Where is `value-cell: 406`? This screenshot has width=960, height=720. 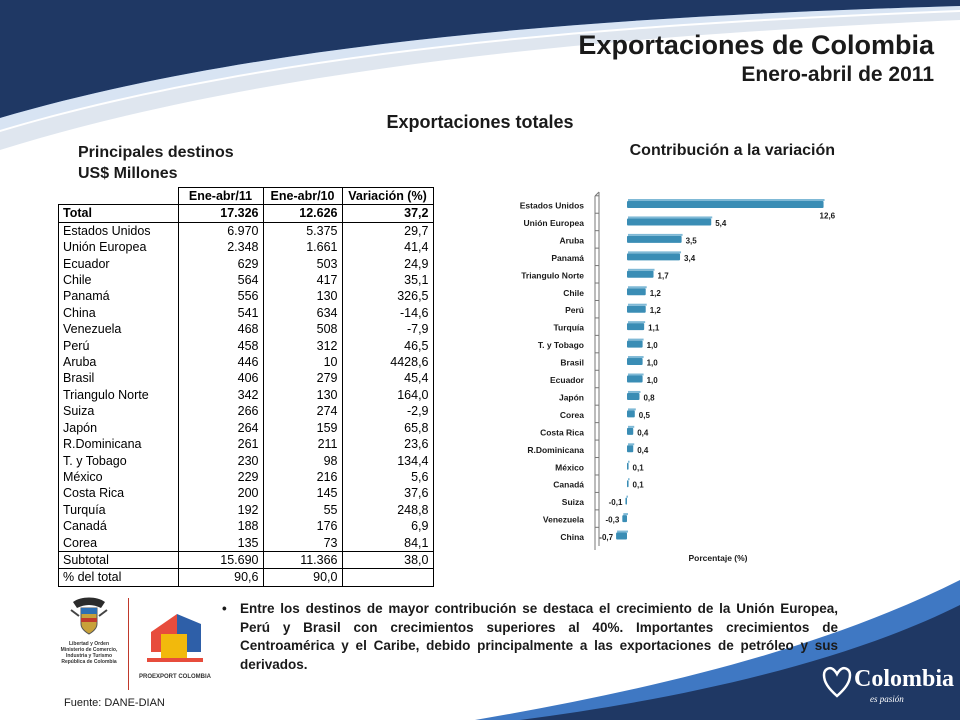 value-cell: 406 is located at coordinates (220, 378).